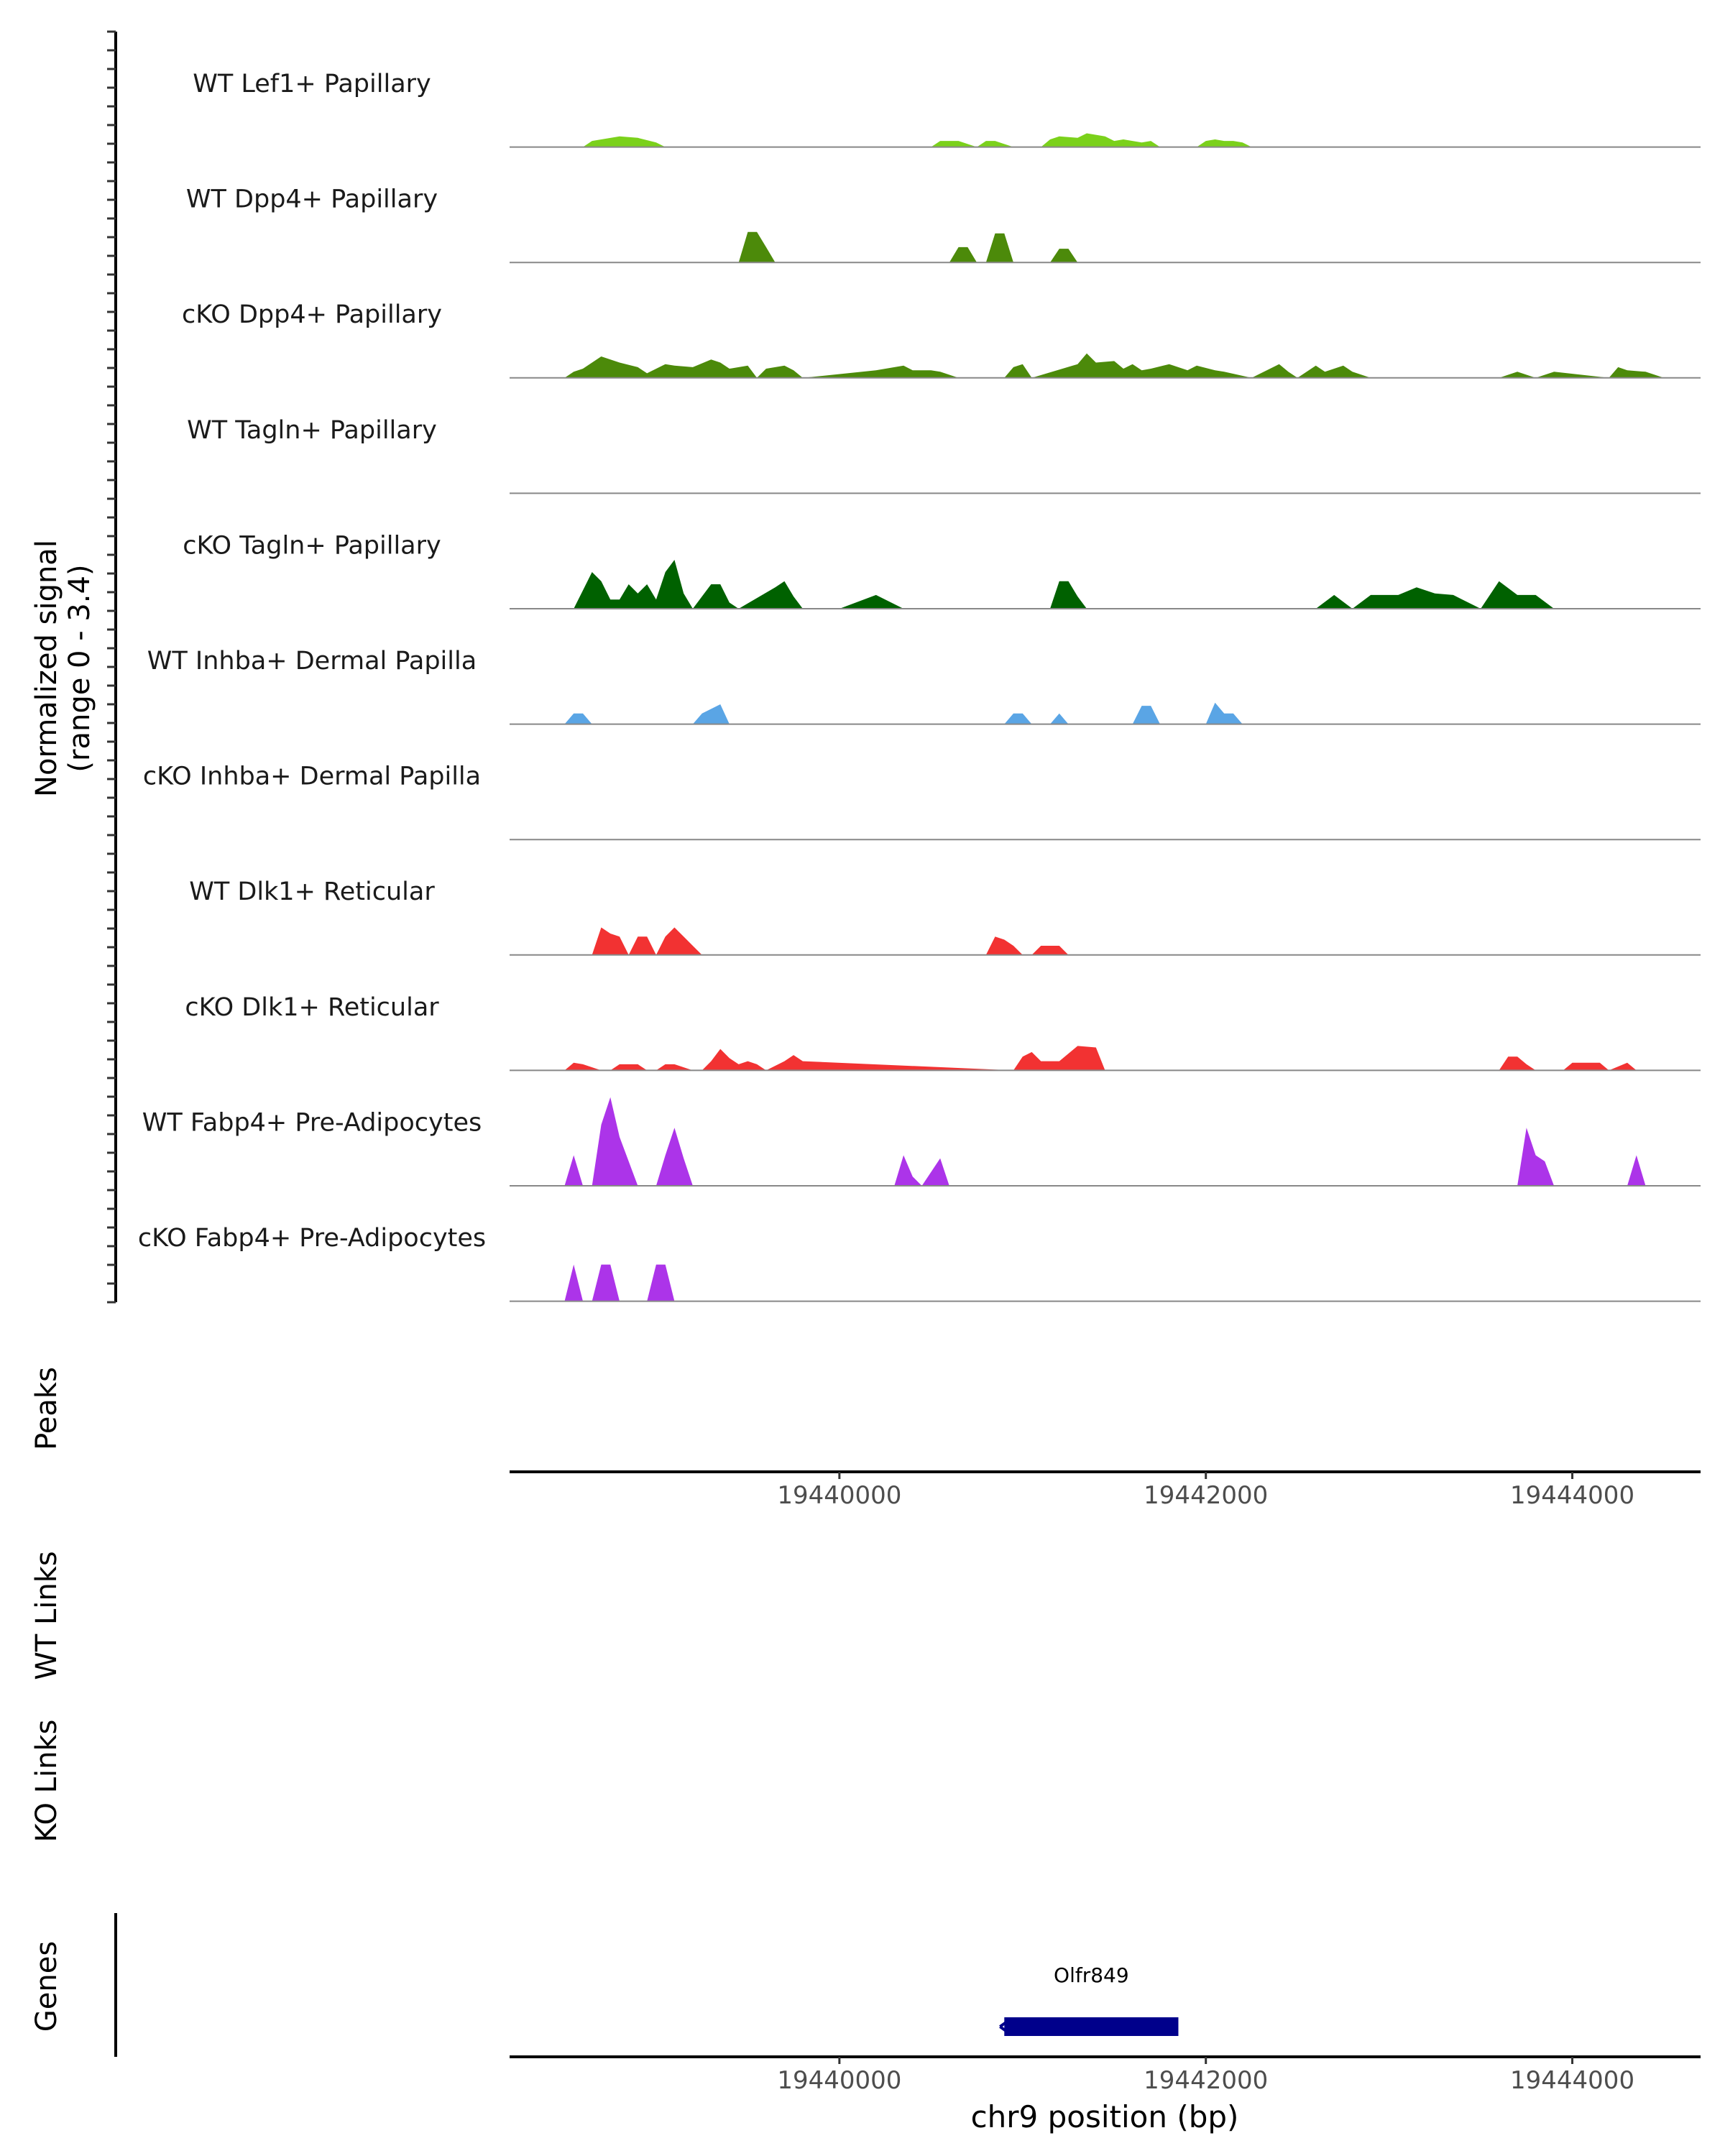 The height and width of the screenshot is (2156, 1725). Describe the element at coordinates (312, 661) in the screenshot. I see `track-label: WT Inhba+ Dermal Papilla` at that location.